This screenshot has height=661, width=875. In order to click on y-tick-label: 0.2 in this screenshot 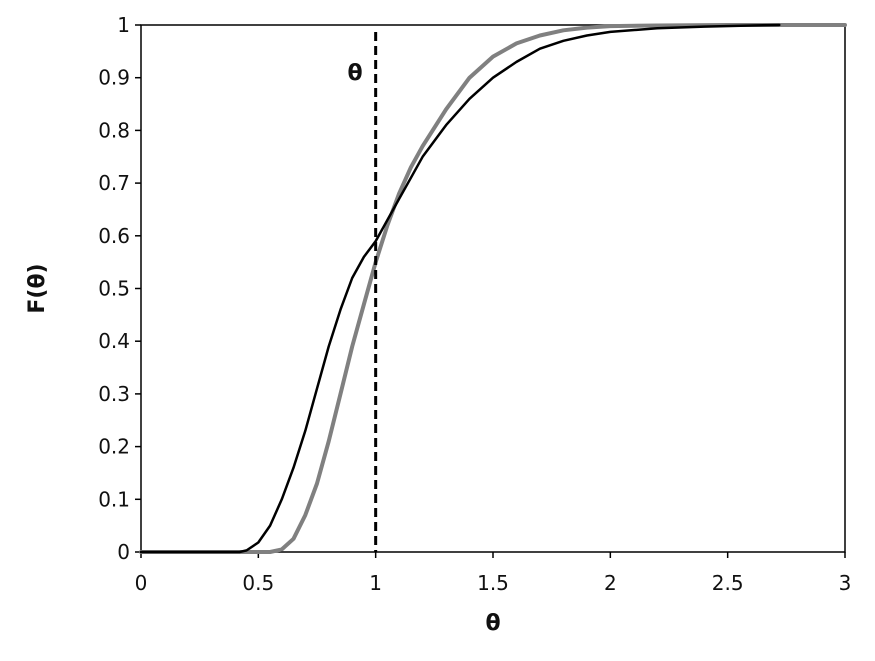, I will do `click(114, 447)`.